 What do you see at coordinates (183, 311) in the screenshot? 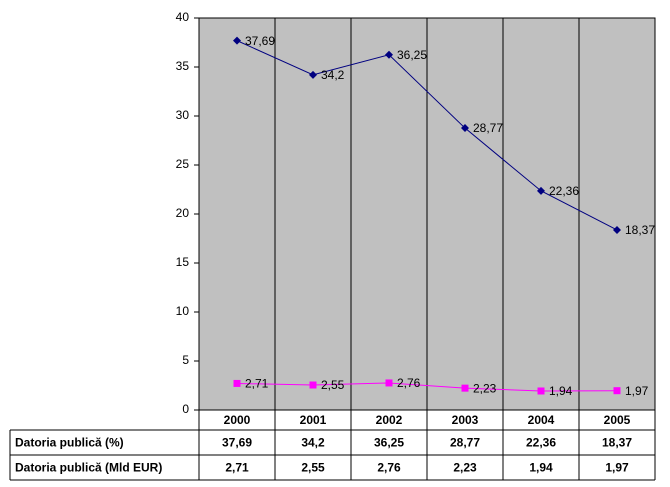
I see `y-tick-label: 10` at bounding box center [183, 311].